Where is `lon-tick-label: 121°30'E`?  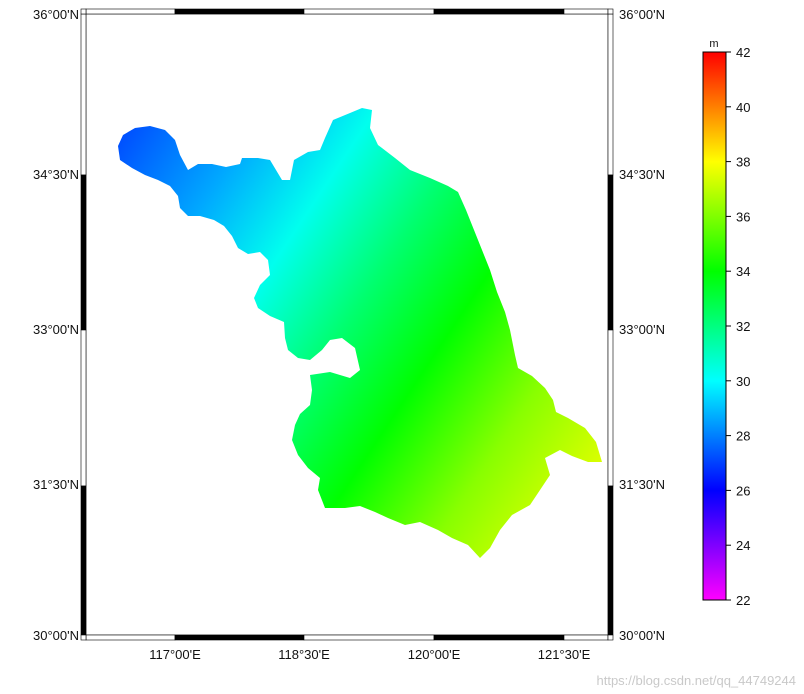 lon-tick-label: 121°30'E is located at coordinates (564, 654).